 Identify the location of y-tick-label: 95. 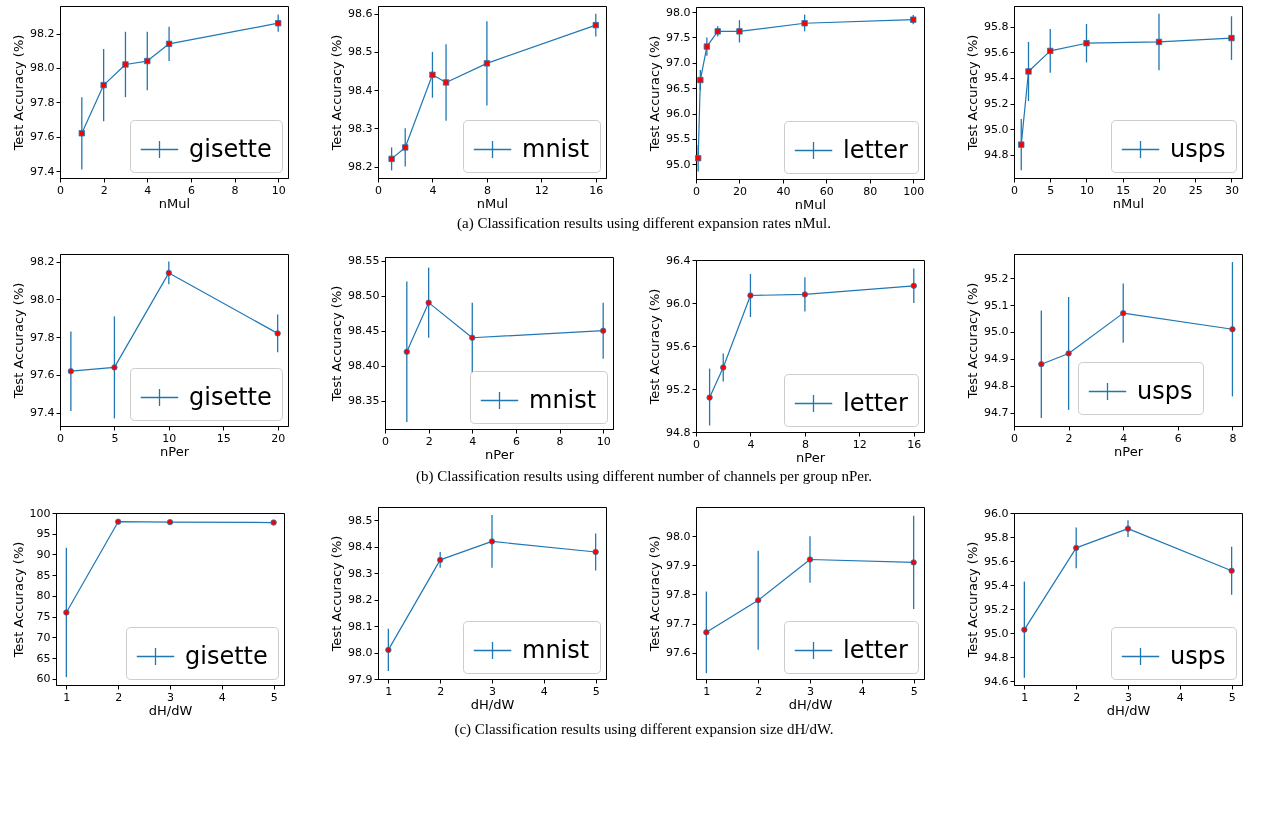
(43, 534).